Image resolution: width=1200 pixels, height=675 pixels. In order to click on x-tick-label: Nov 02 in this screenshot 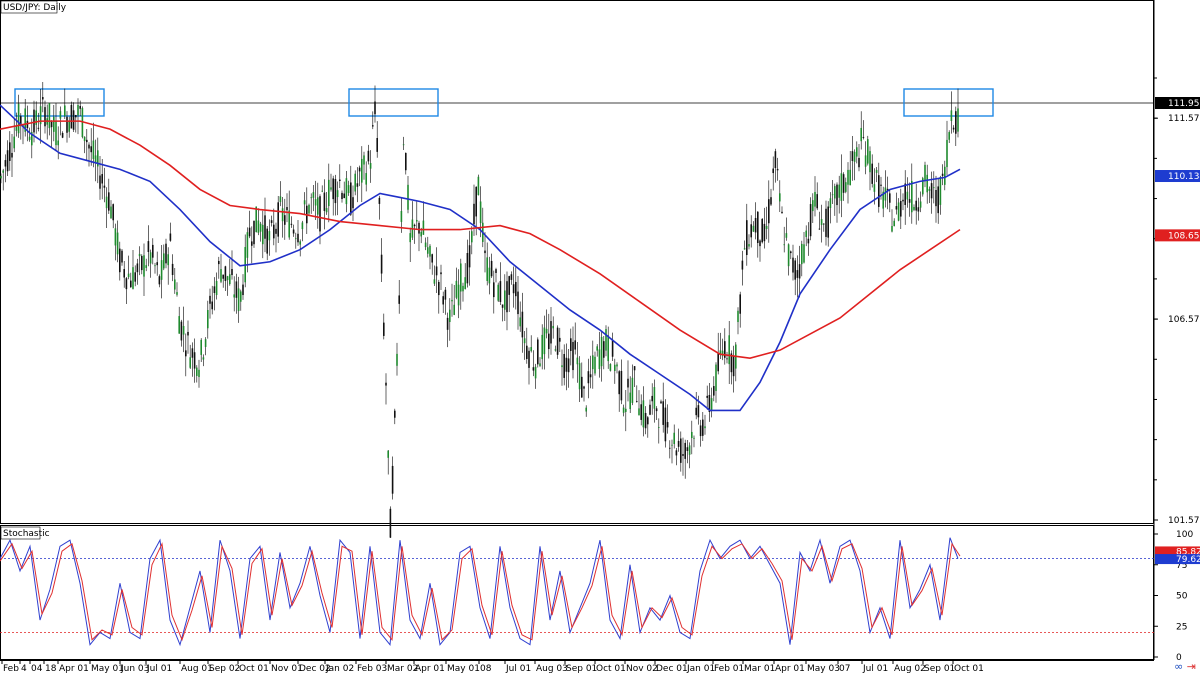, I will do `click(642, 669)`.